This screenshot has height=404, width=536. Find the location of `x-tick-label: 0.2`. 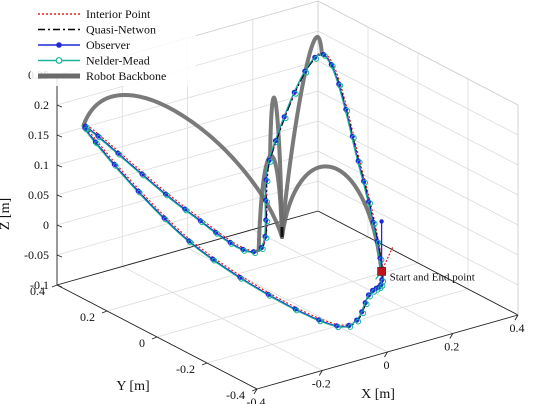

x-tick-label: 0.2 is located at coordinates (451, 347).